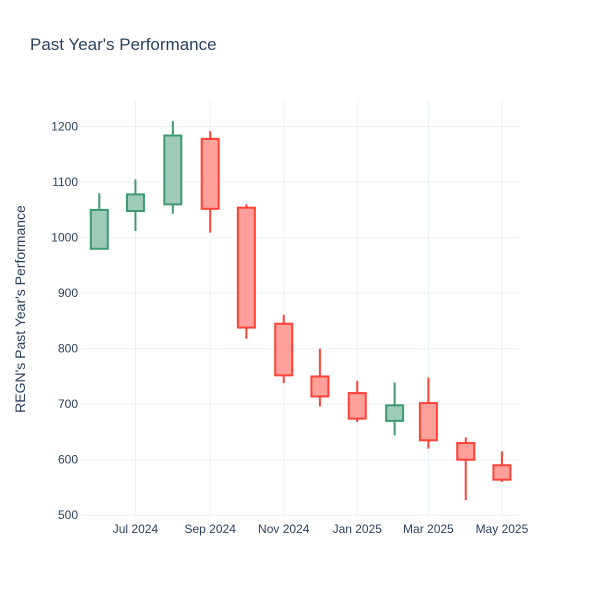 The width and height of the screenshot is (600, 600). What do you see at coordinates (358, 529) in the screenshot?
I see `x-tick-label: Jan 2025` at bounding box center [358, 529].